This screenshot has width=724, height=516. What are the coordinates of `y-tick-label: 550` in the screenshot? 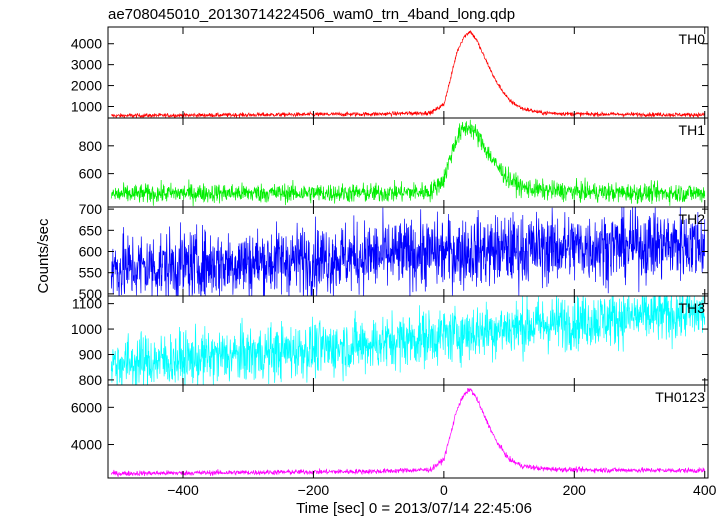 It's located at (91, 273).